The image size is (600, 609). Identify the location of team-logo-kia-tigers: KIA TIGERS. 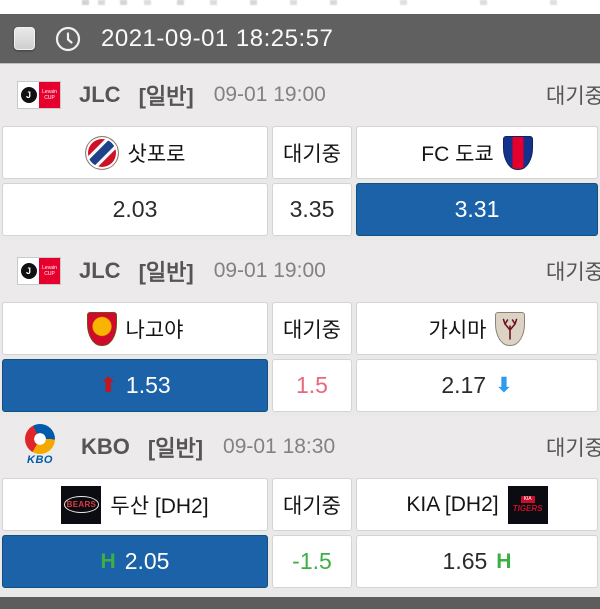
(527, 504).